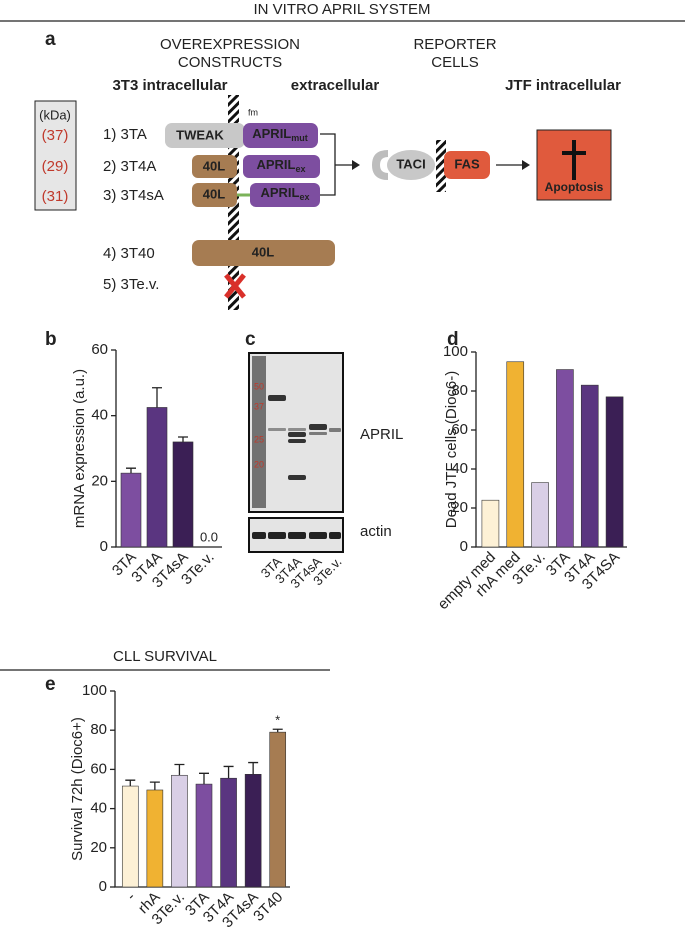 The width and height of the screenshot is (685, 944). Describe the element at coordinates (259, 464) in the screenshot. I see `ladder-label: 20` at that location.